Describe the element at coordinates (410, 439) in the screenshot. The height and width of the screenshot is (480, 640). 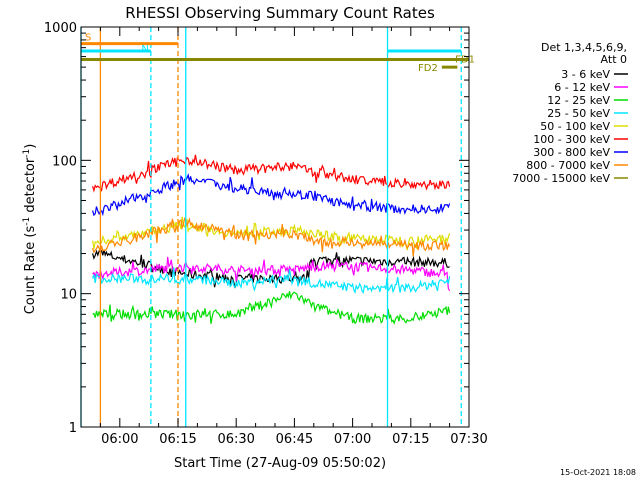
I see `x-tick-label-6: 07:15` at that location.